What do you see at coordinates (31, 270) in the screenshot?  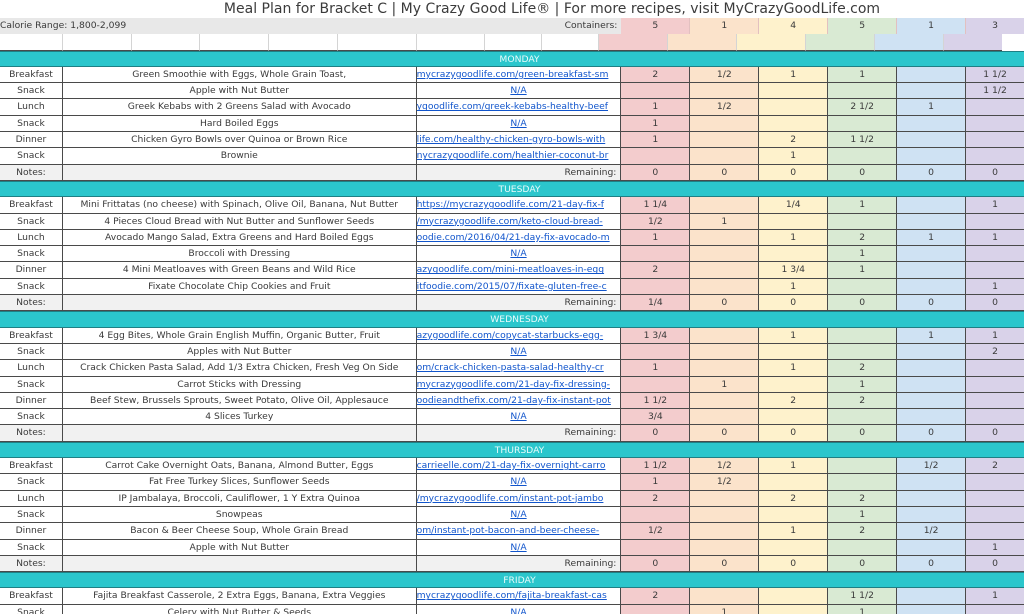 I see `meal-type-cell: Dinner` at bounding box center [31, 270].